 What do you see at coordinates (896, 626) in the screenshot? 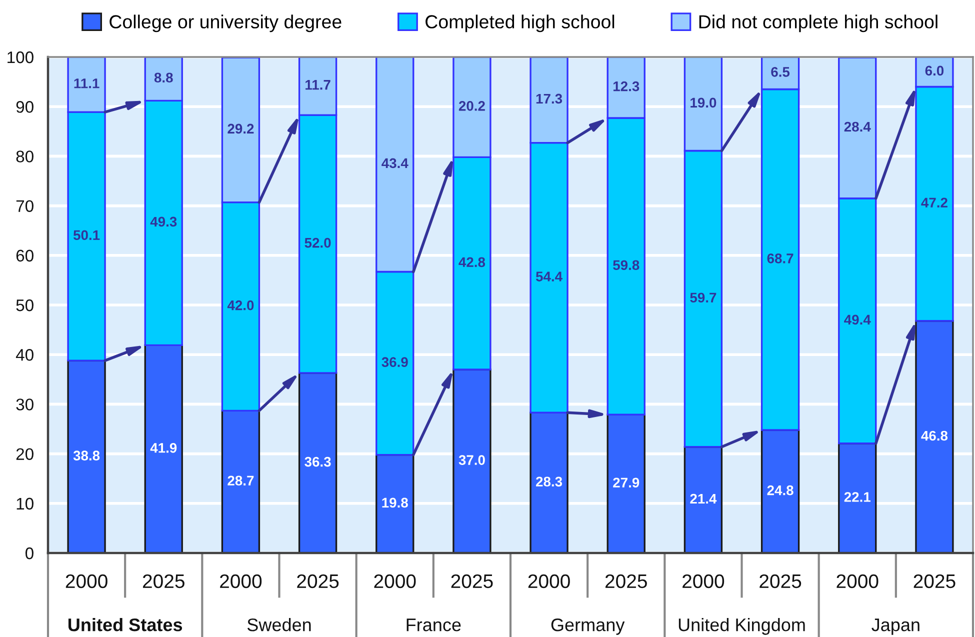
I see `text: Japan` at bounding box center [896, 626].